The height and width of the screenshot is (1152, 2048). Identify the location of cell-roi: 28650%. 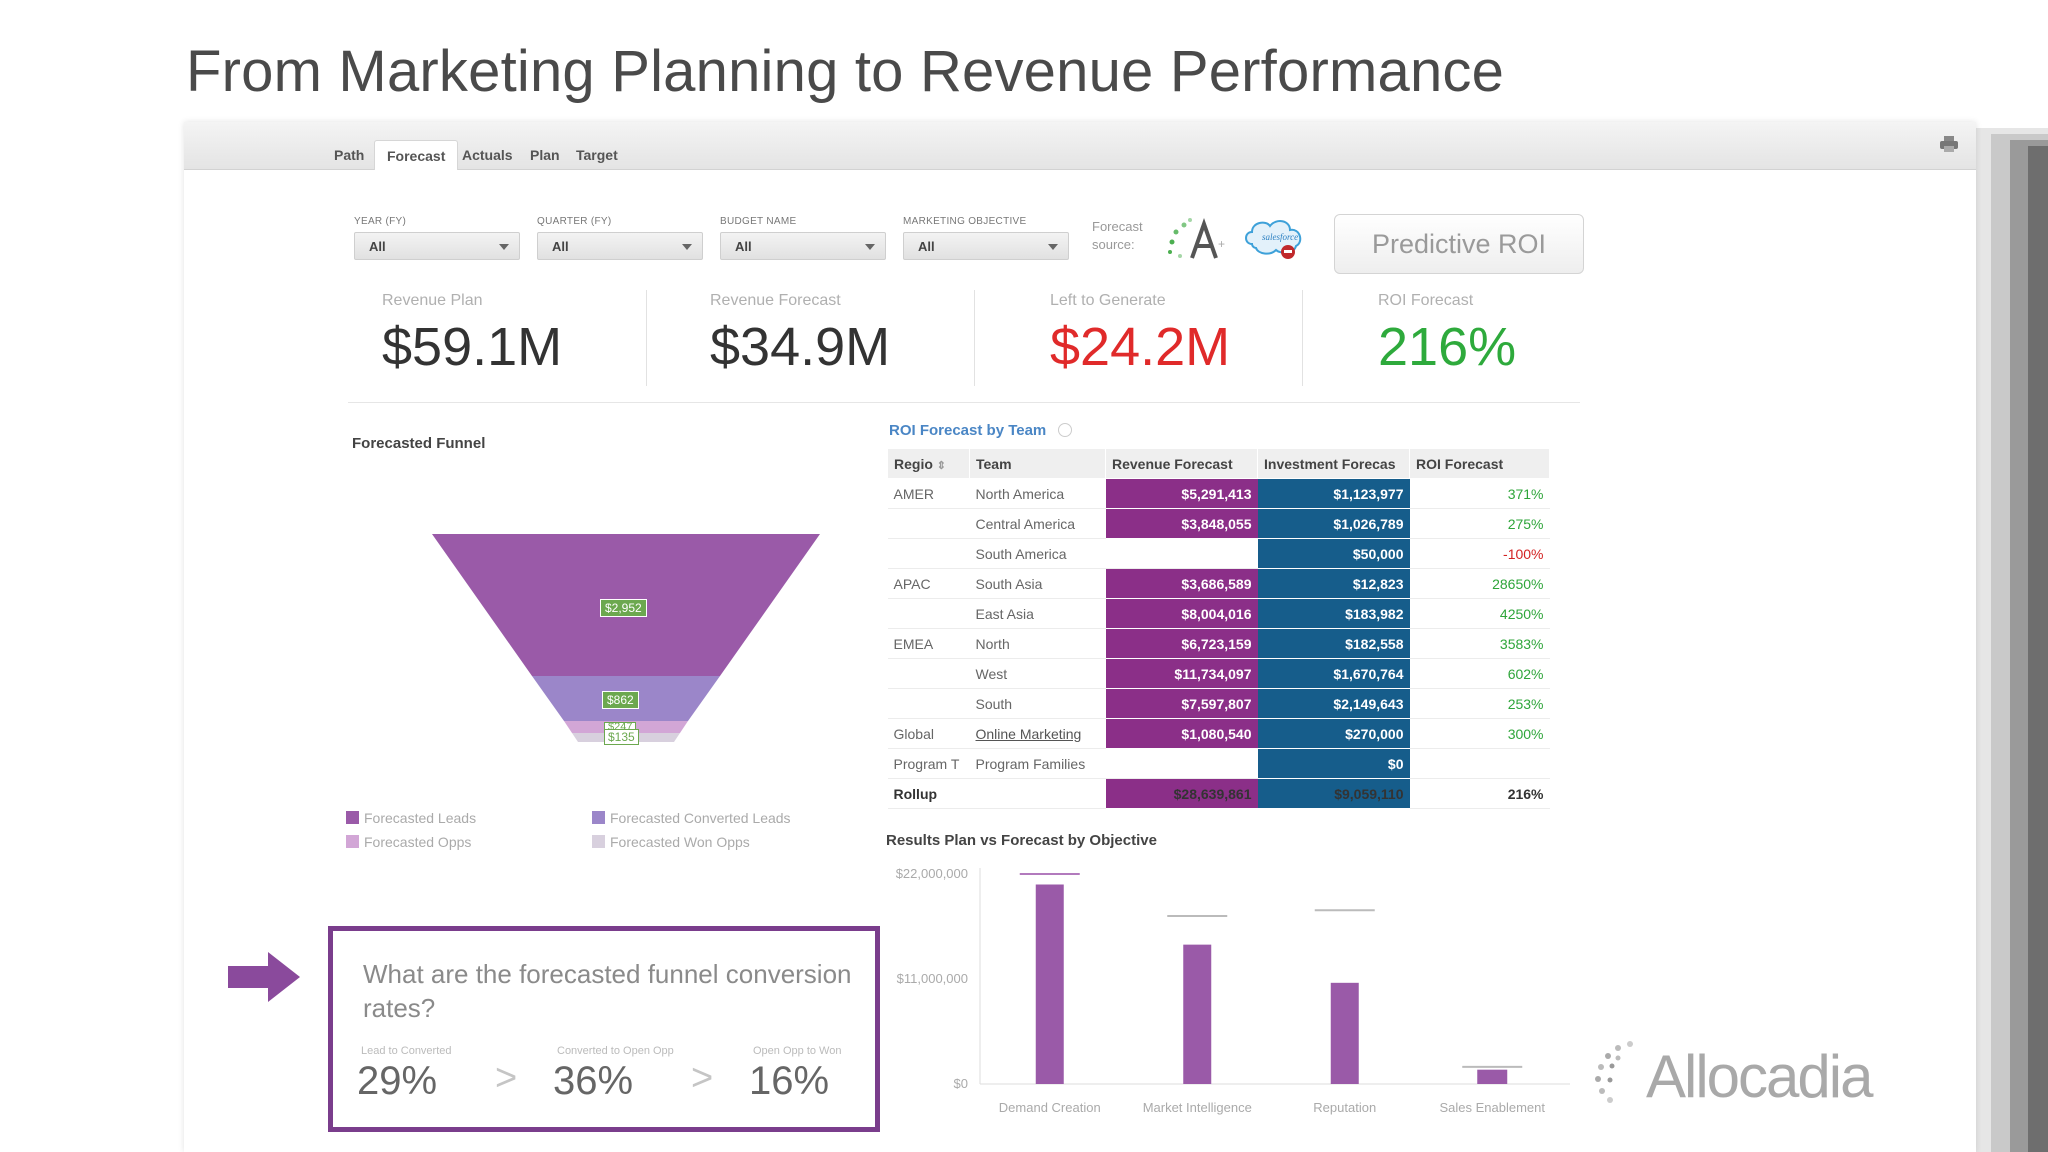
(1479, 583).